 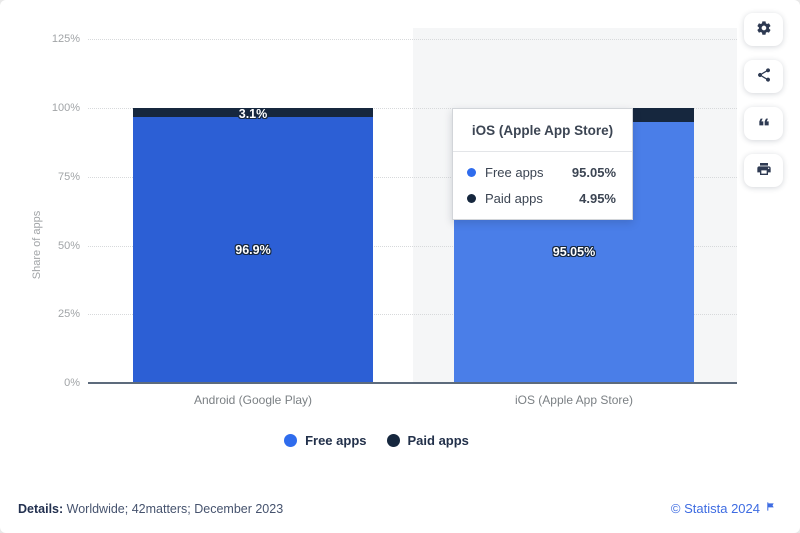 I want to click on y-tick-label: 25%, so click(x=68, y=314).